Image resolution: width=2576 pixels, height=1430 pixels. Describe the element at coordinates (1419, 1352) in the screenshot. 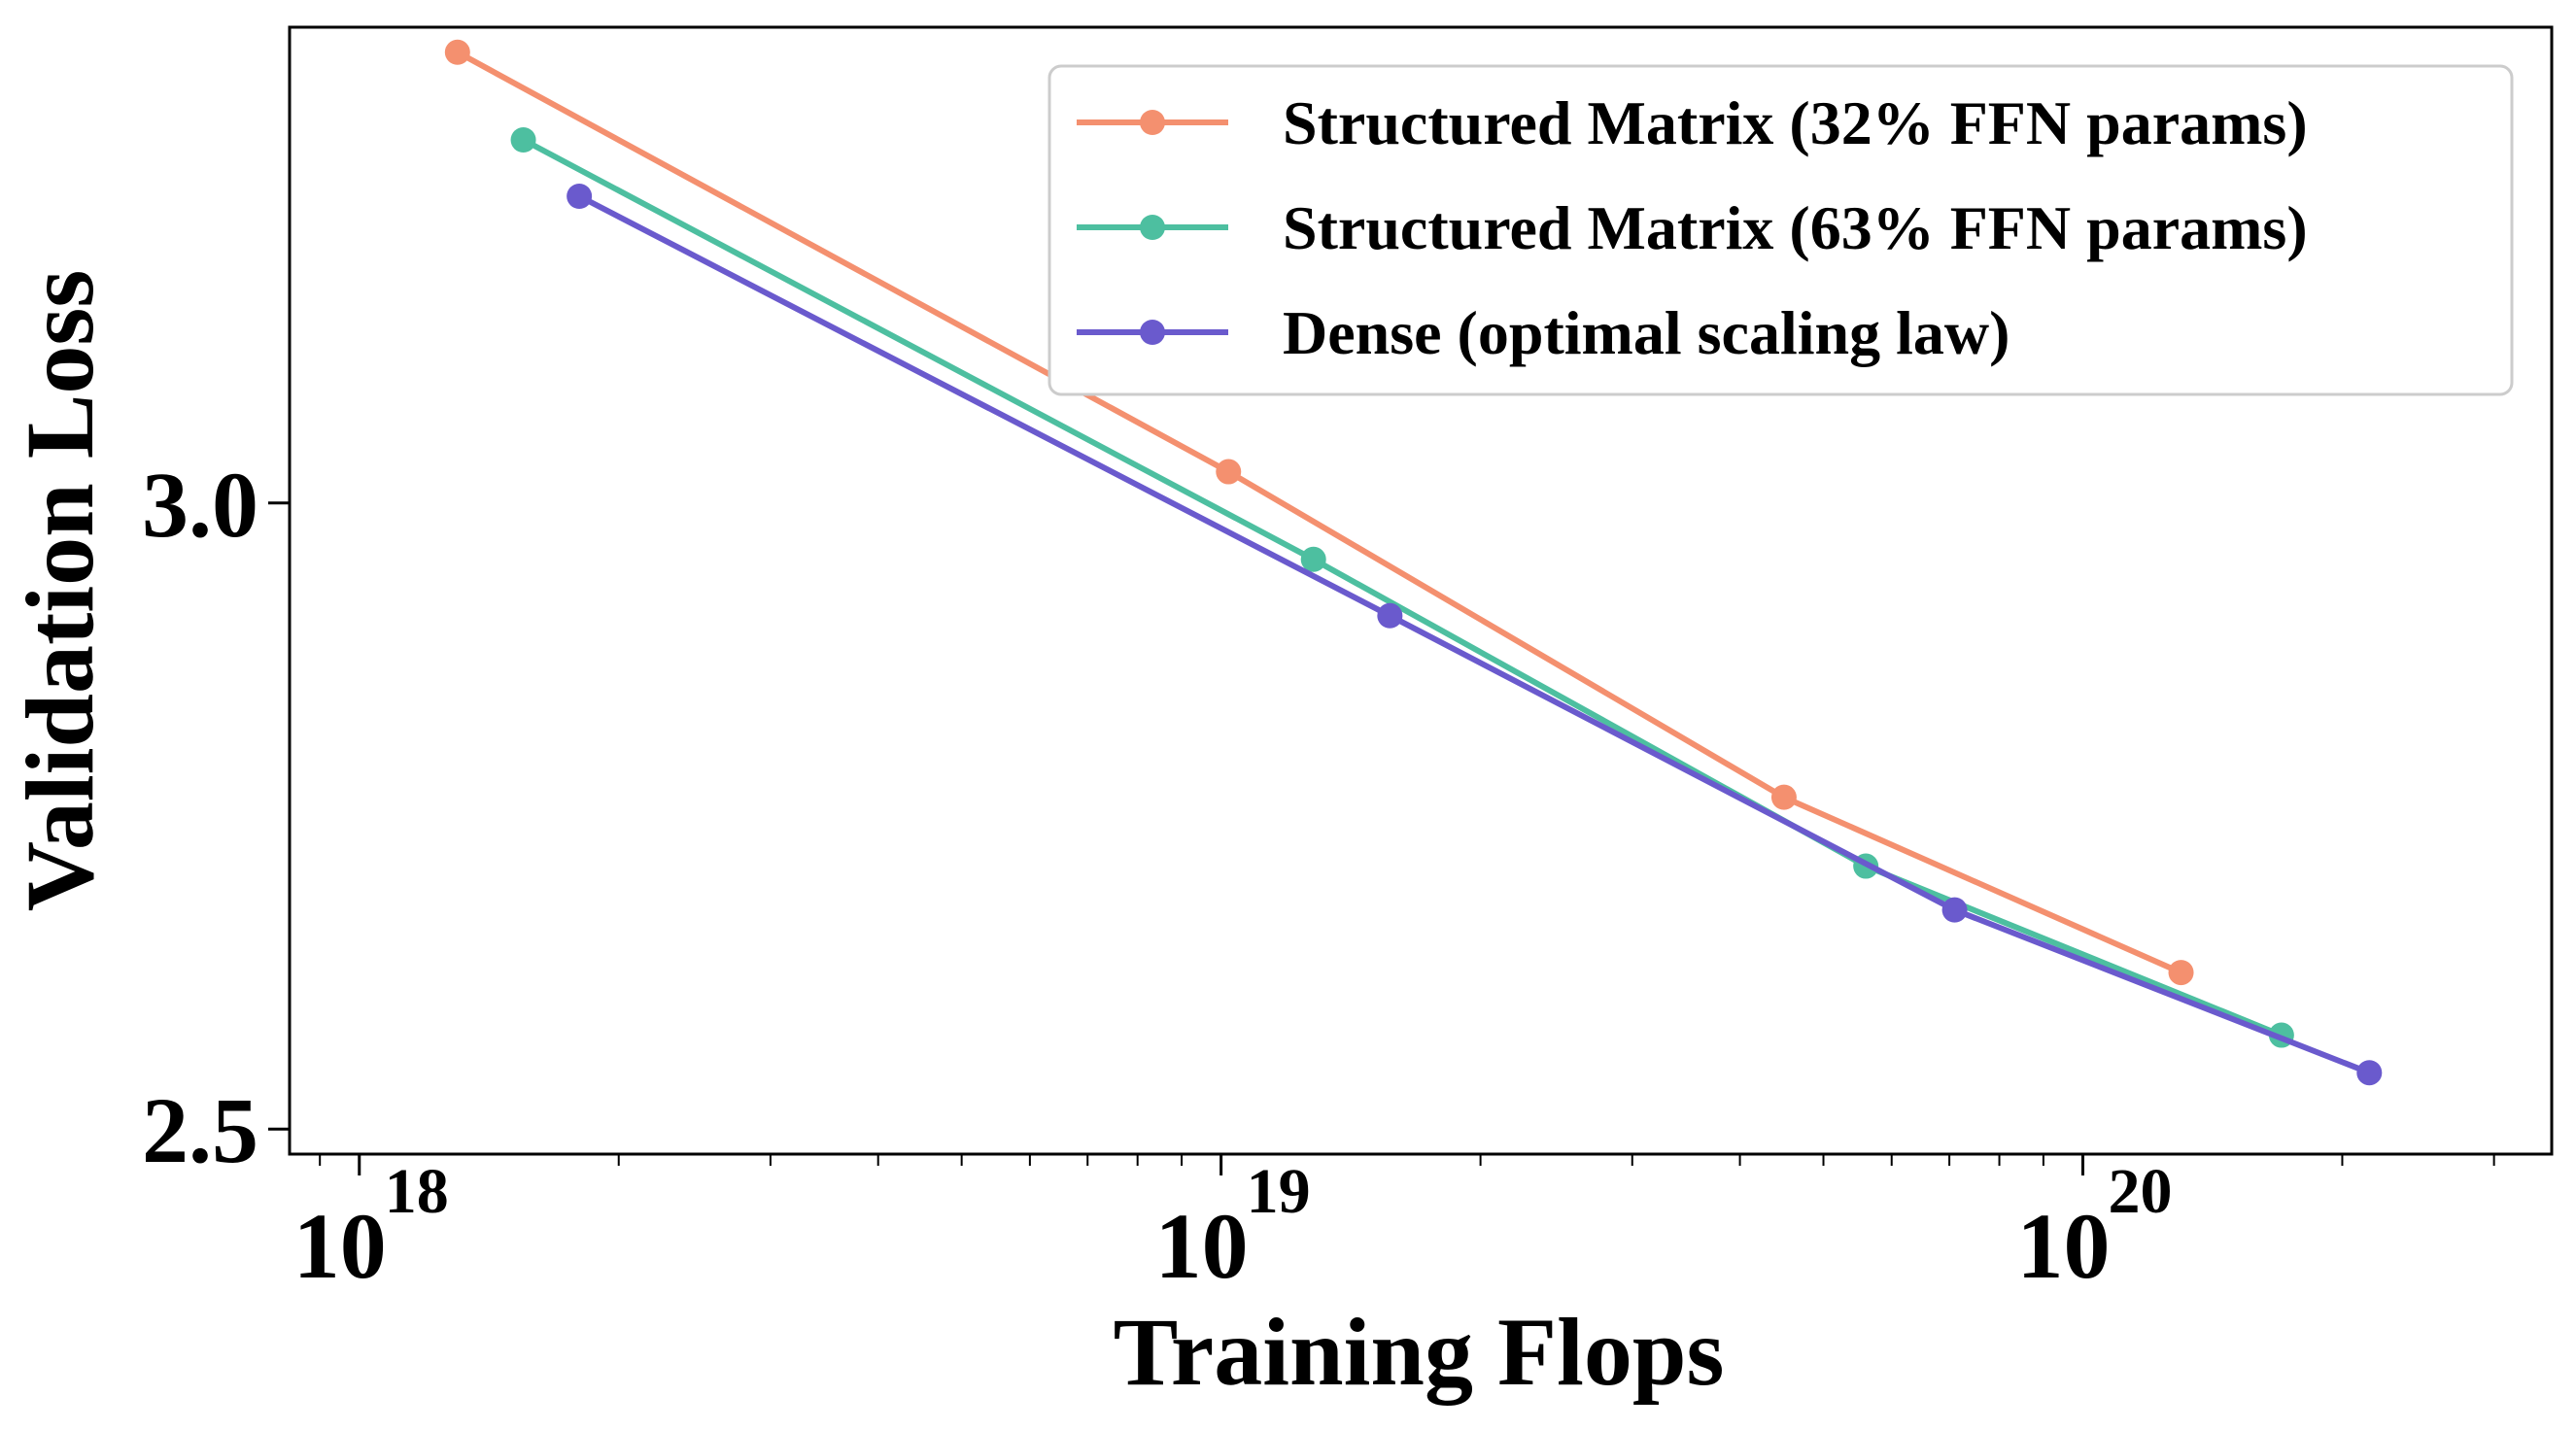

I see `x-axis-label: Training Flops` at that location.